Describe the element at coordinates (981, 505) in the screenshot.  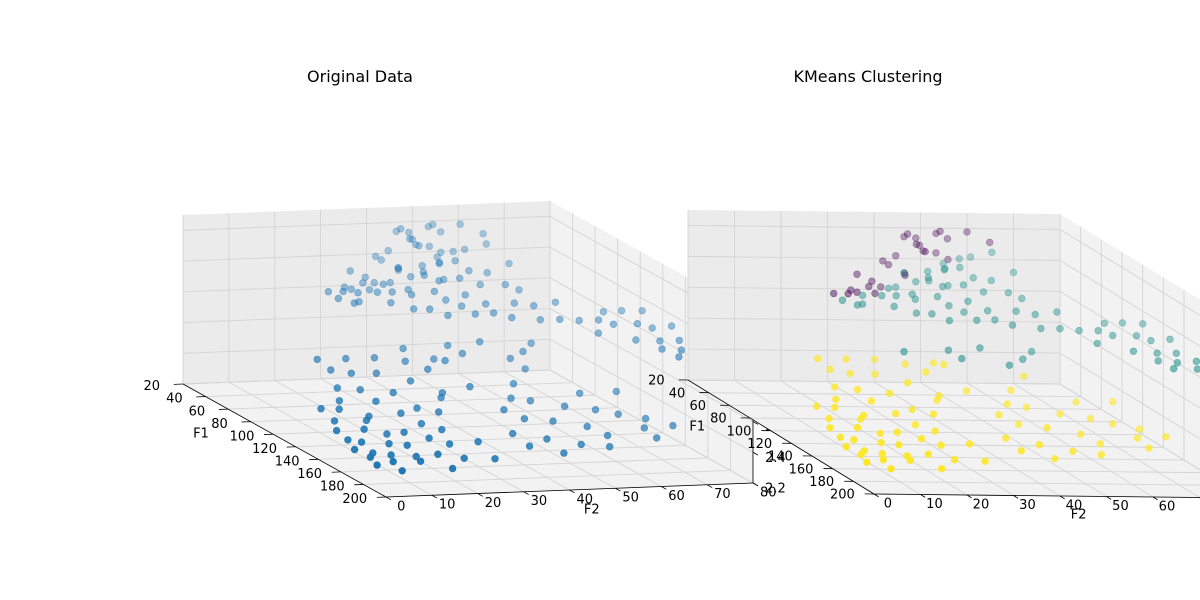
I see `y-tick-label: 20` at that location.